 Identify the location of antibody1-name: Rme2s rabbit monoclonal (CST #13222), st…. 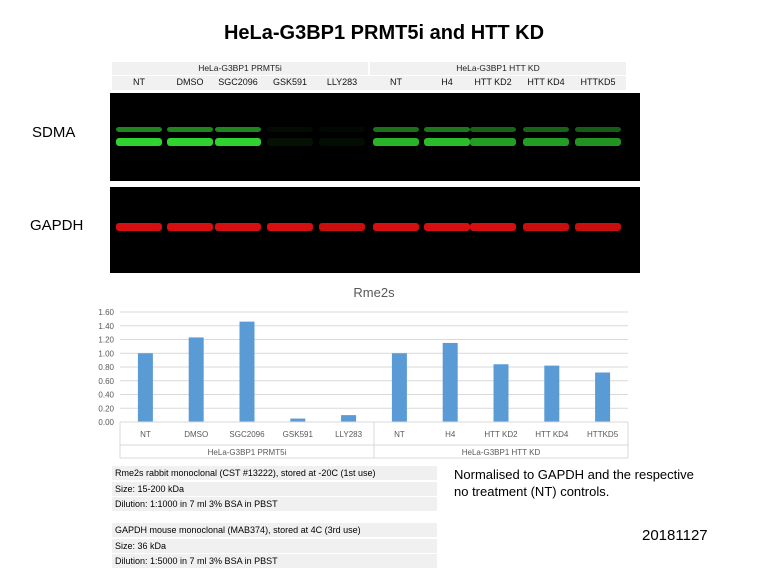
(274, 473).